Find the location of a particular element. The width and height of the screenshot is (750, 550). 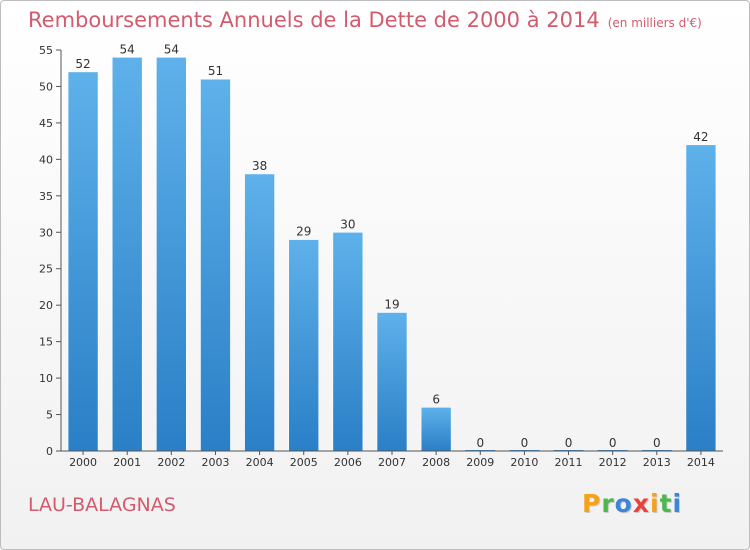

data-label-2000: 52 is located at coordinates (82, 64).